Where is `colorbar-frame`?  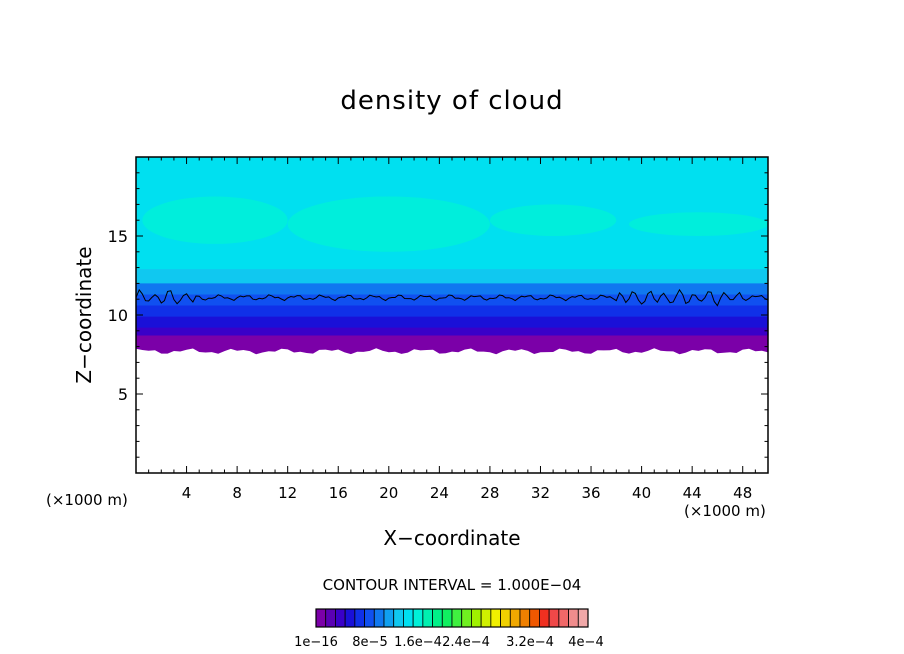
colorbar-frame is located at coordinates (452, 618).